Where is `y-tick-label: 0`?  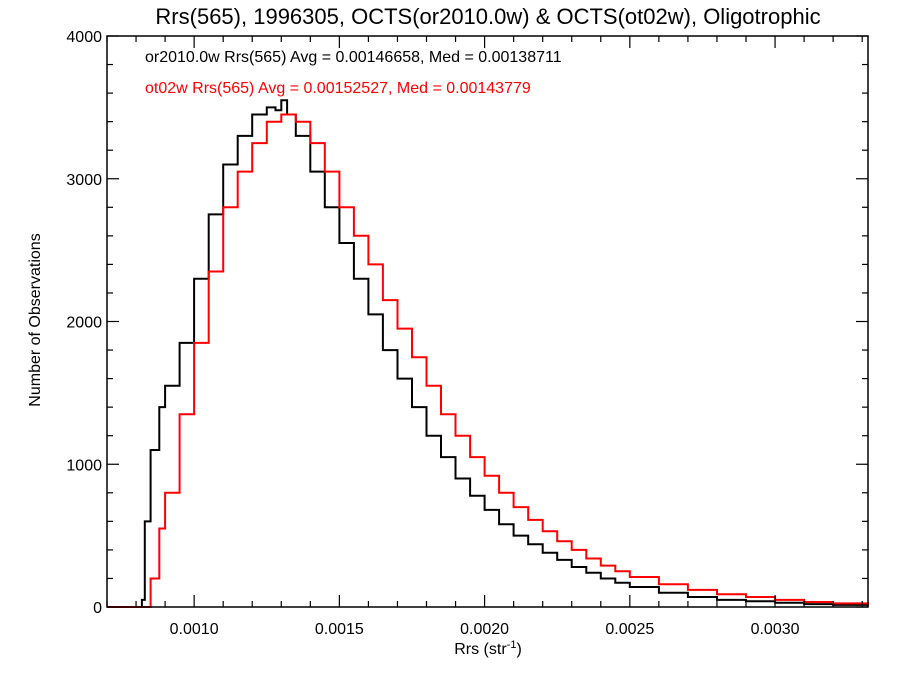
y-tick-label: 0 is located at coordinates (97, 608).